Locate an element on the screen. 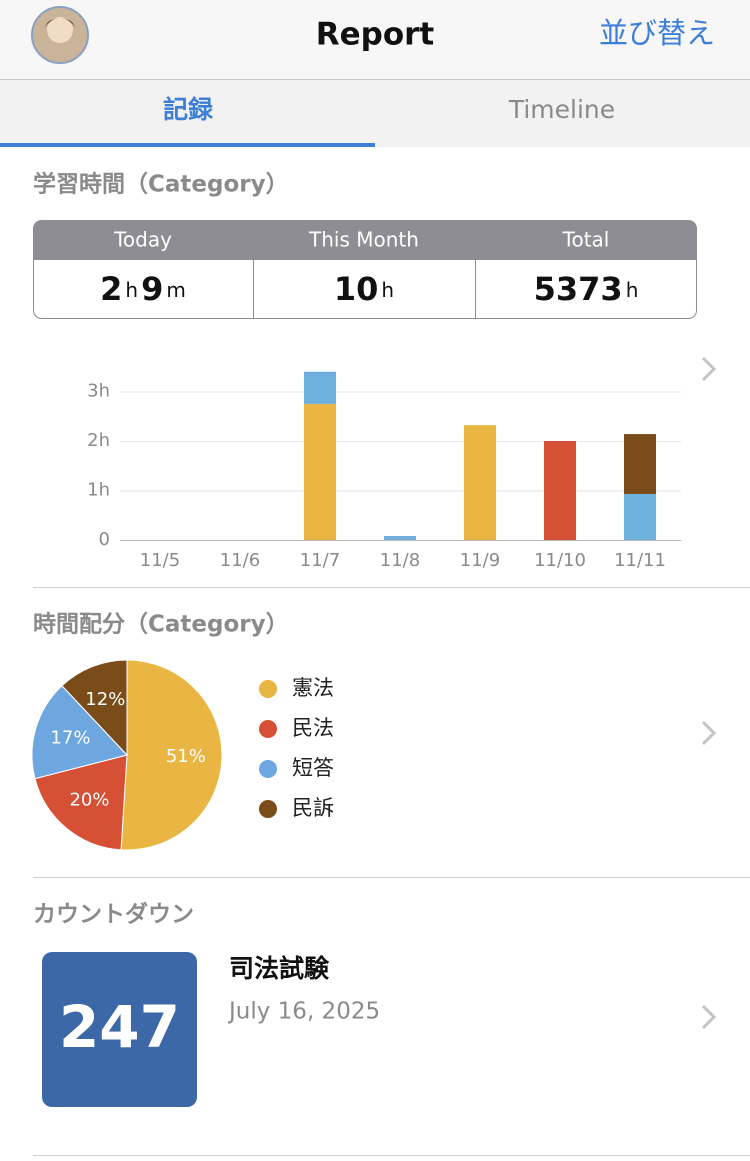  slice-label: 12% is located at coordinates (105, 699).